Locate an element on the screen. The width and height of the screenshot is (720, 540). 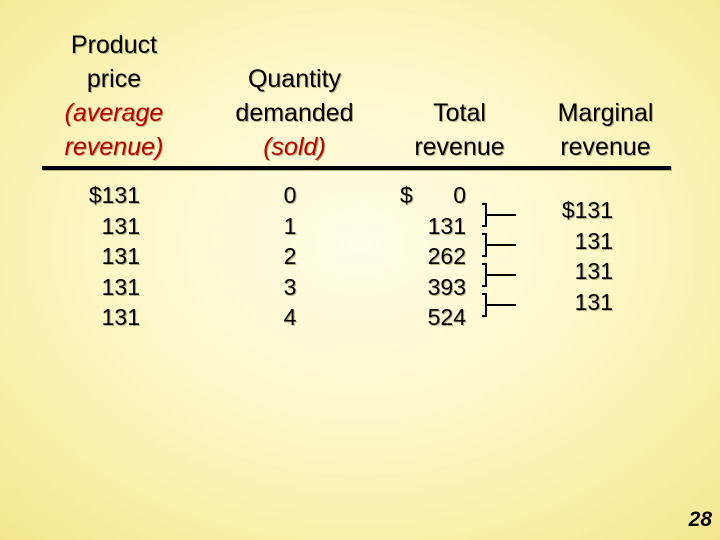
quantity-cell: 4 is located at coordinates (290, 317).